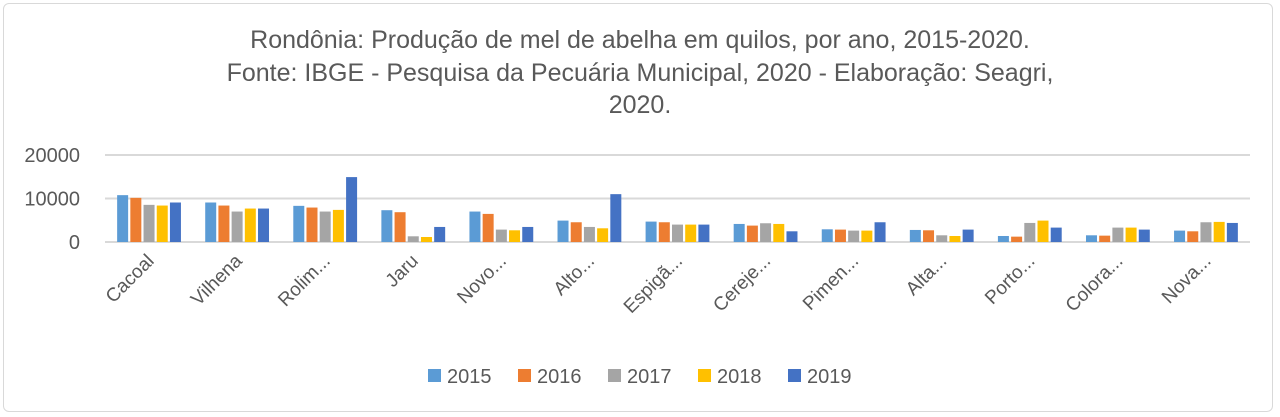  Describe the element at coordinates (52, 156) in the screenshot. I see `y-tick-label: 20000` at that location.